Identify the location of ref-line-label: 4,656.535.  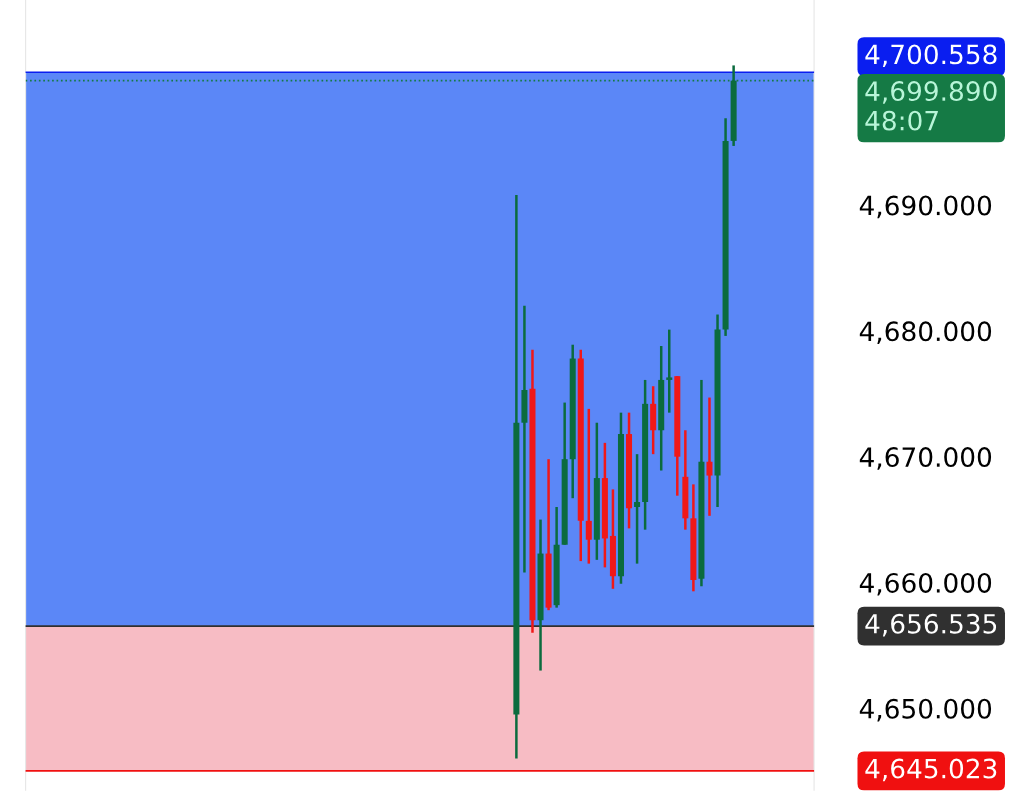
(931, 625).